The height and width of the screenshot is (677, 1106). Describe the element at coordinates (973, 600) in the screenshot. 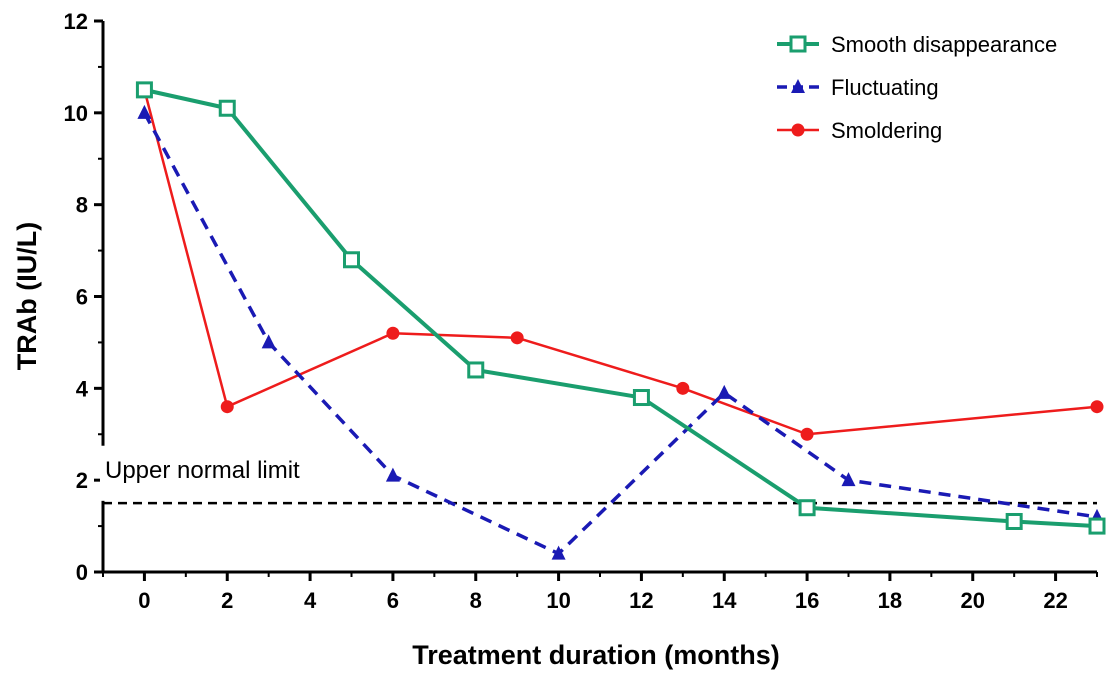

I see `x-tick-label: 20` at that location.